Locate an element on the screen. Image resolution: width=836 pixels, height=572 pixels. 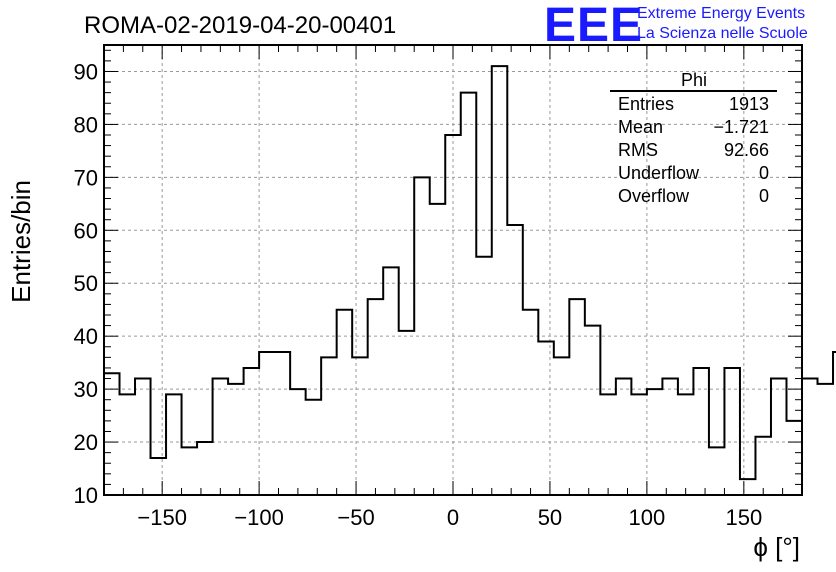
stats-value: 1913 is located at coordinates (749, 104).